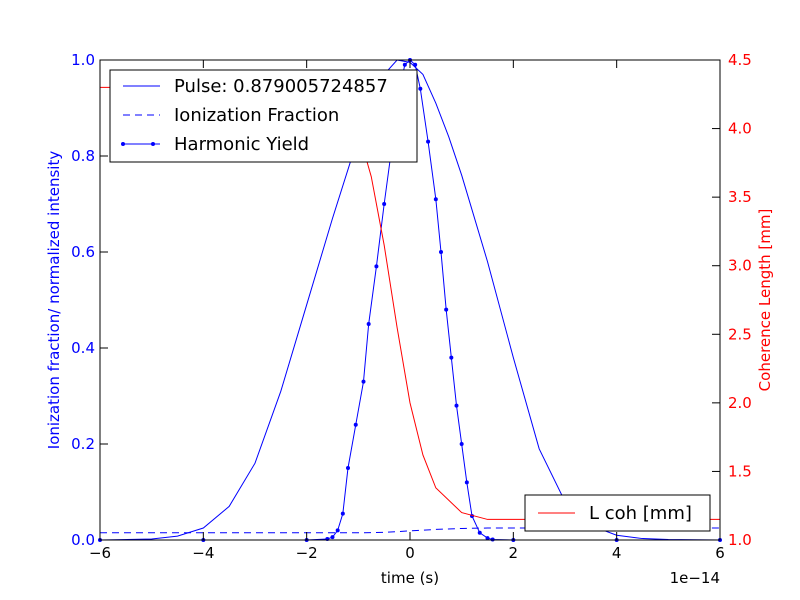  What do you see at coordinates (83, 156) in the screenshot?
I see `left-y-tick-label-4: 0.8` at bounding box center [83, 156].